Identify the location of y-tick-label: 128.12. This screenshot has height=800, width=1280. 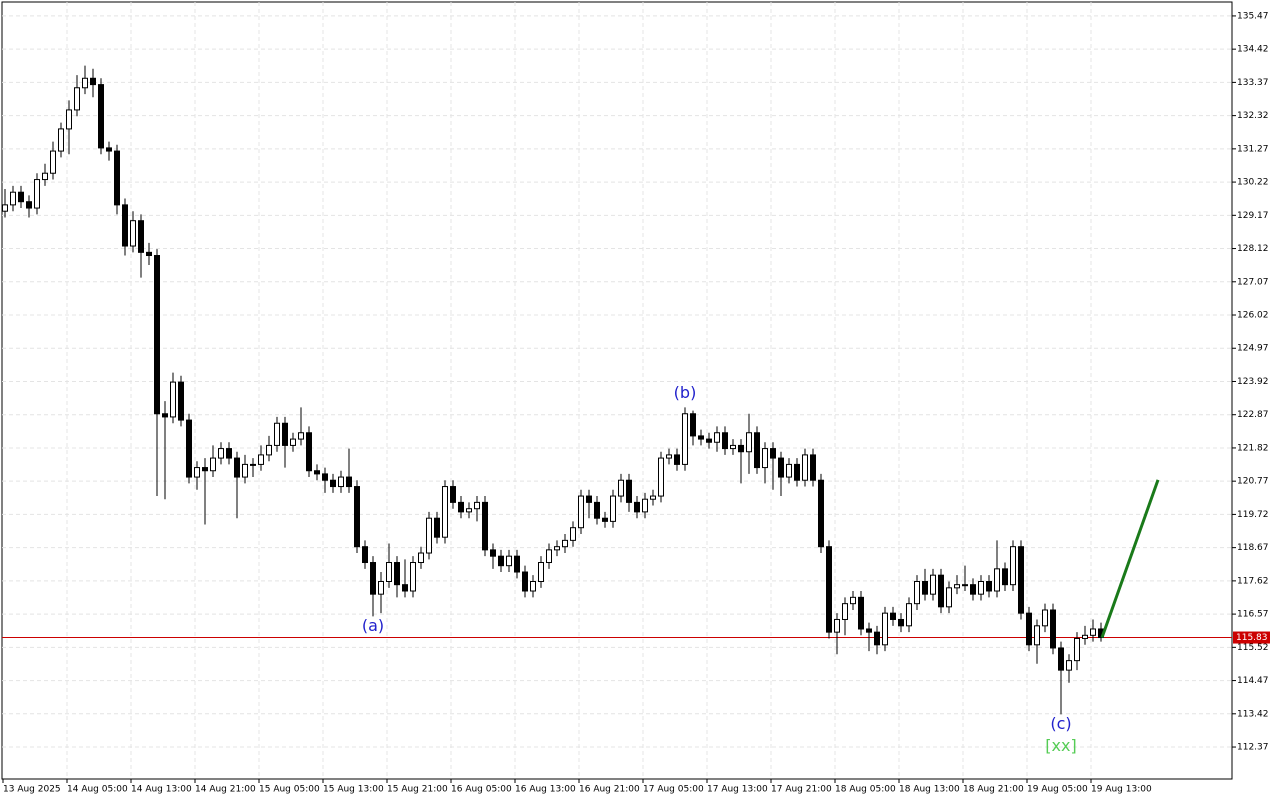
(1253, 249).